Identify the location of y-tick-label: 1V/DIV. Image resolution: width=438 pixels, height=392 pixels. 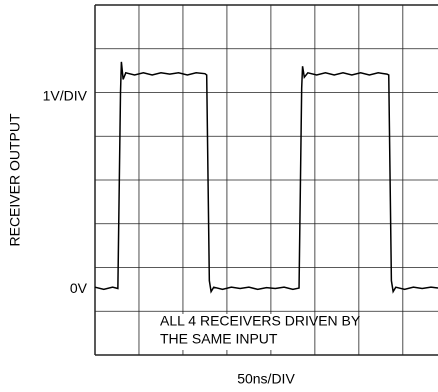
(65, 96).